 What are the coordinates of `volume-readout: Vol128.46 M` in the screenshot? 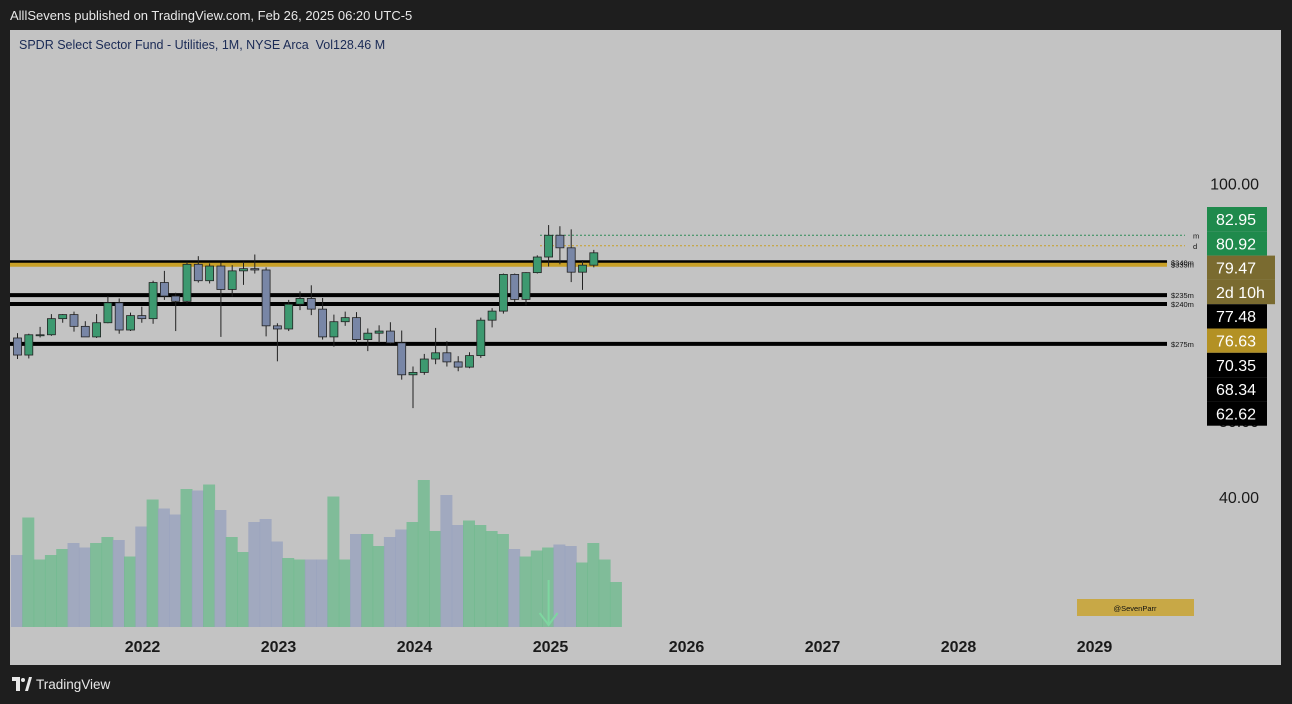 It's located at (350, 45).